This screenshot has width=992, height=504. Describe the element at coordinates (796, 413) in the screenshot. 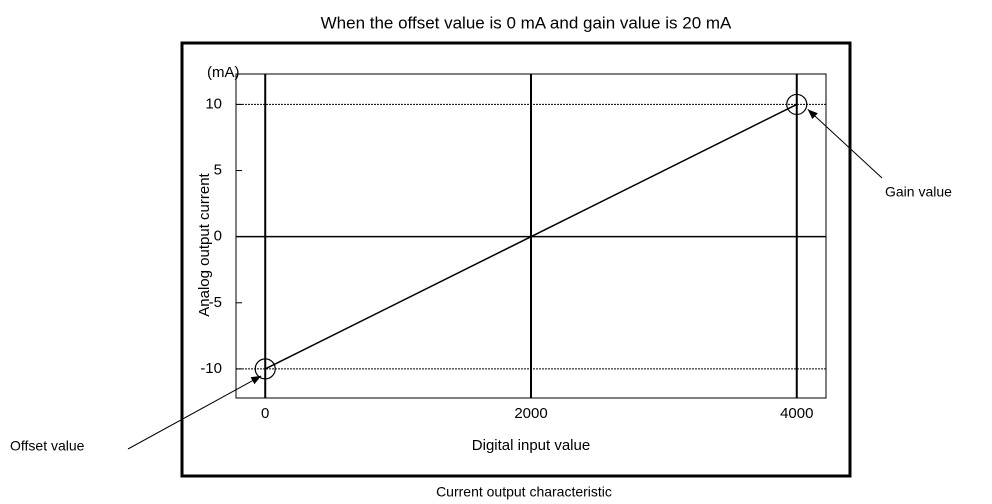

I see `x-tick-label: 4000` at that location.